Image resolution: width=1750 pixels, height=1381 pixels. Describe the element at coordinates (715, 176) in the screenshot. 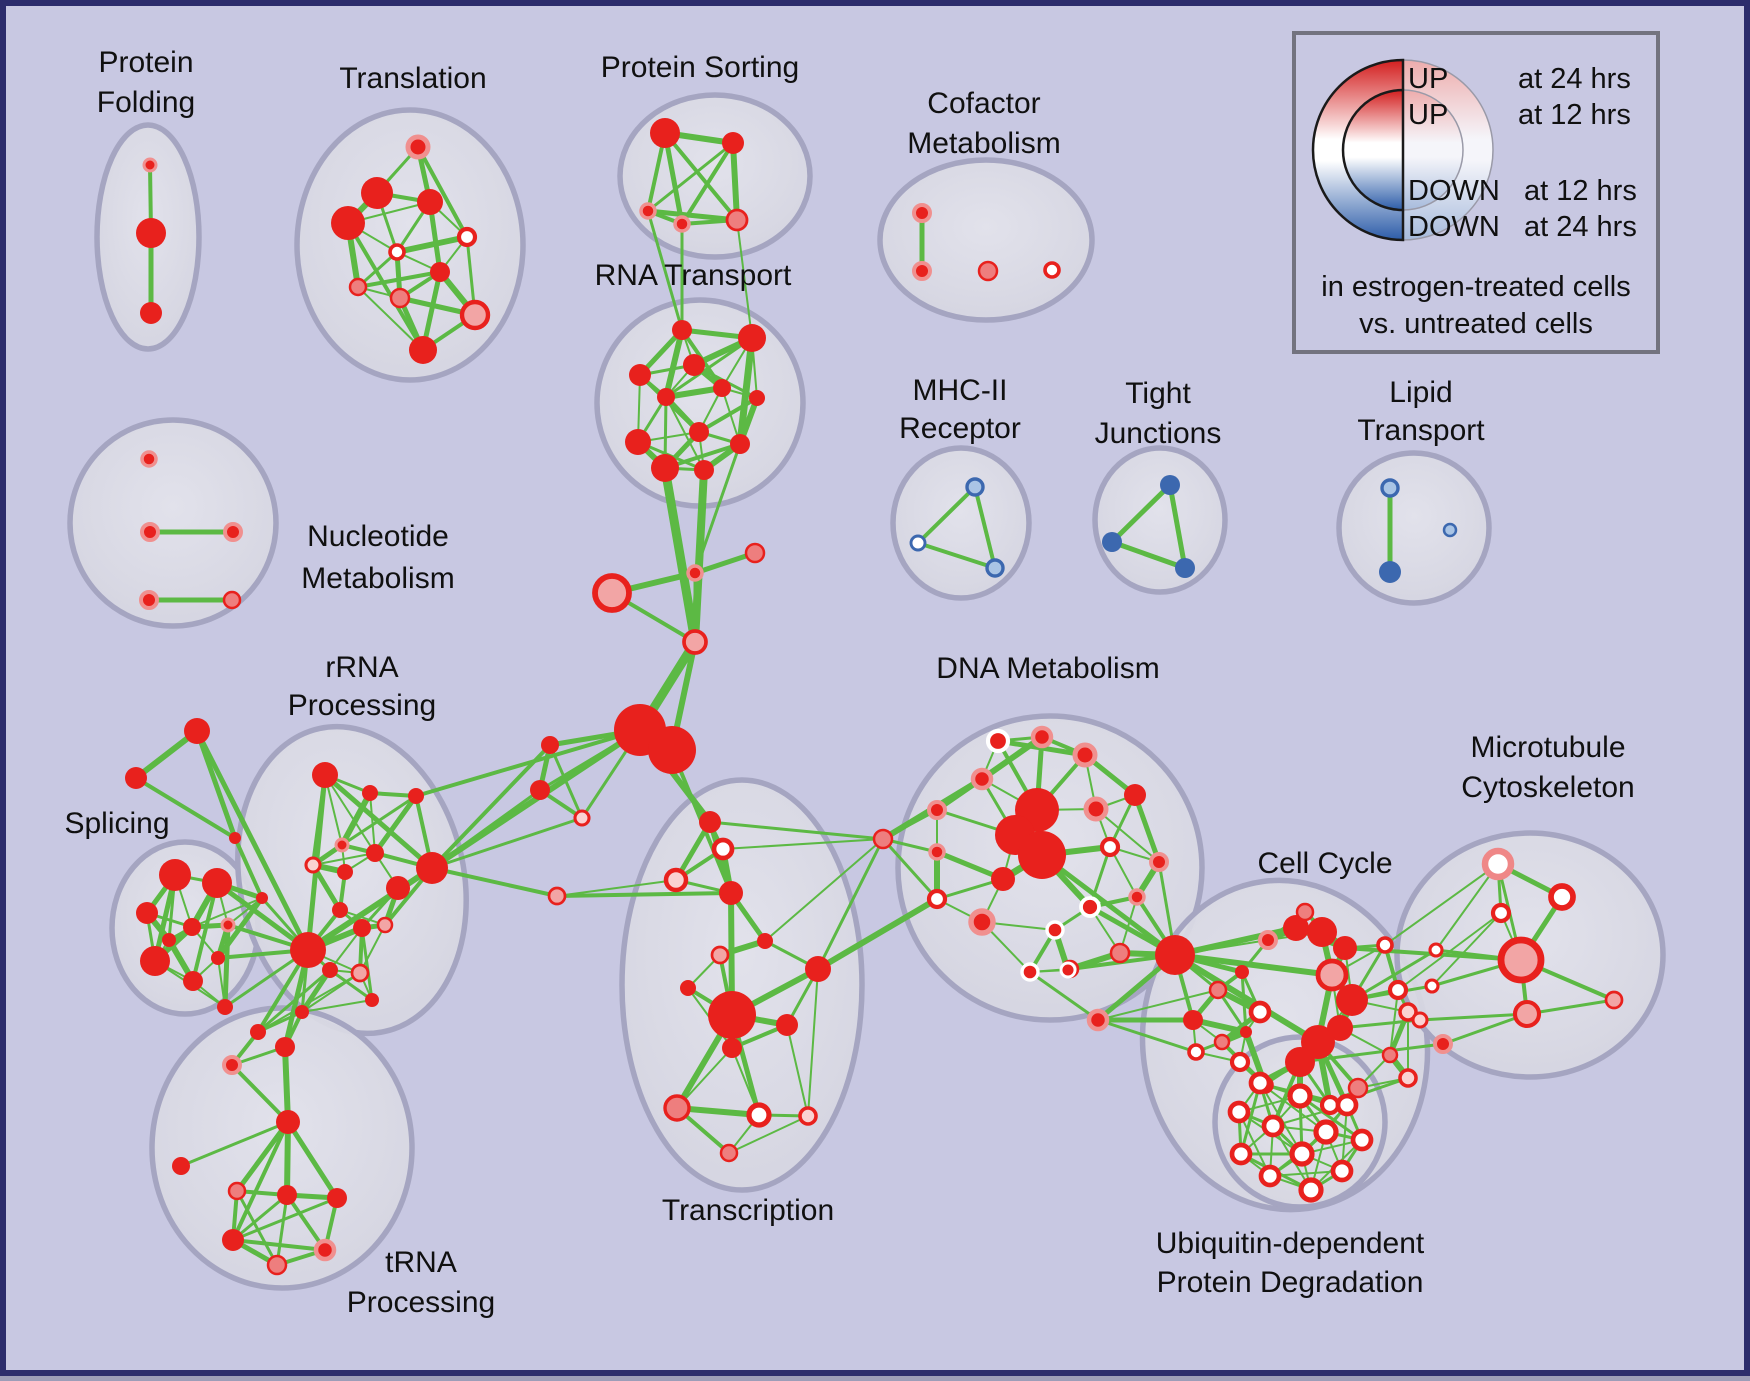

I see `cluster-protein_sorting-region` at that location.